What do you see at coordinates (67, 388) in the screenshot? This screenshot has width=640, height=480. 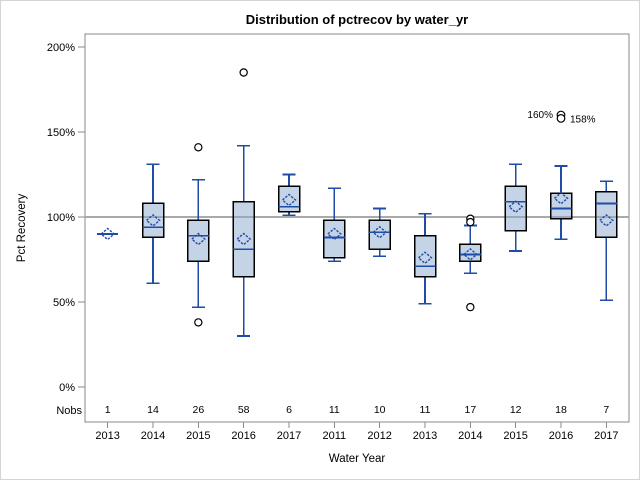 I see `y-tick-label: 0%` at bounding box center [67, 388].